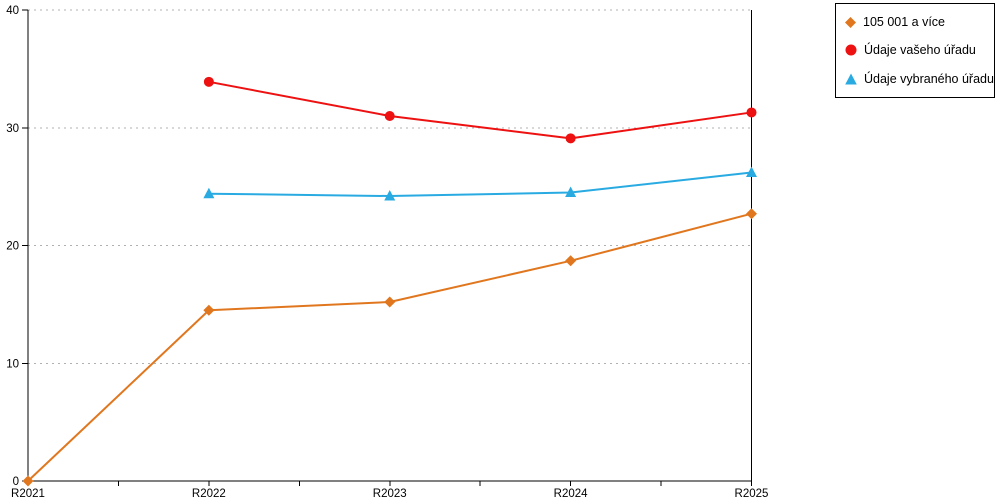 The width and height of the screenshot is (1000, 500). I want to click on y-tick-label: 40, so click(12, 11).